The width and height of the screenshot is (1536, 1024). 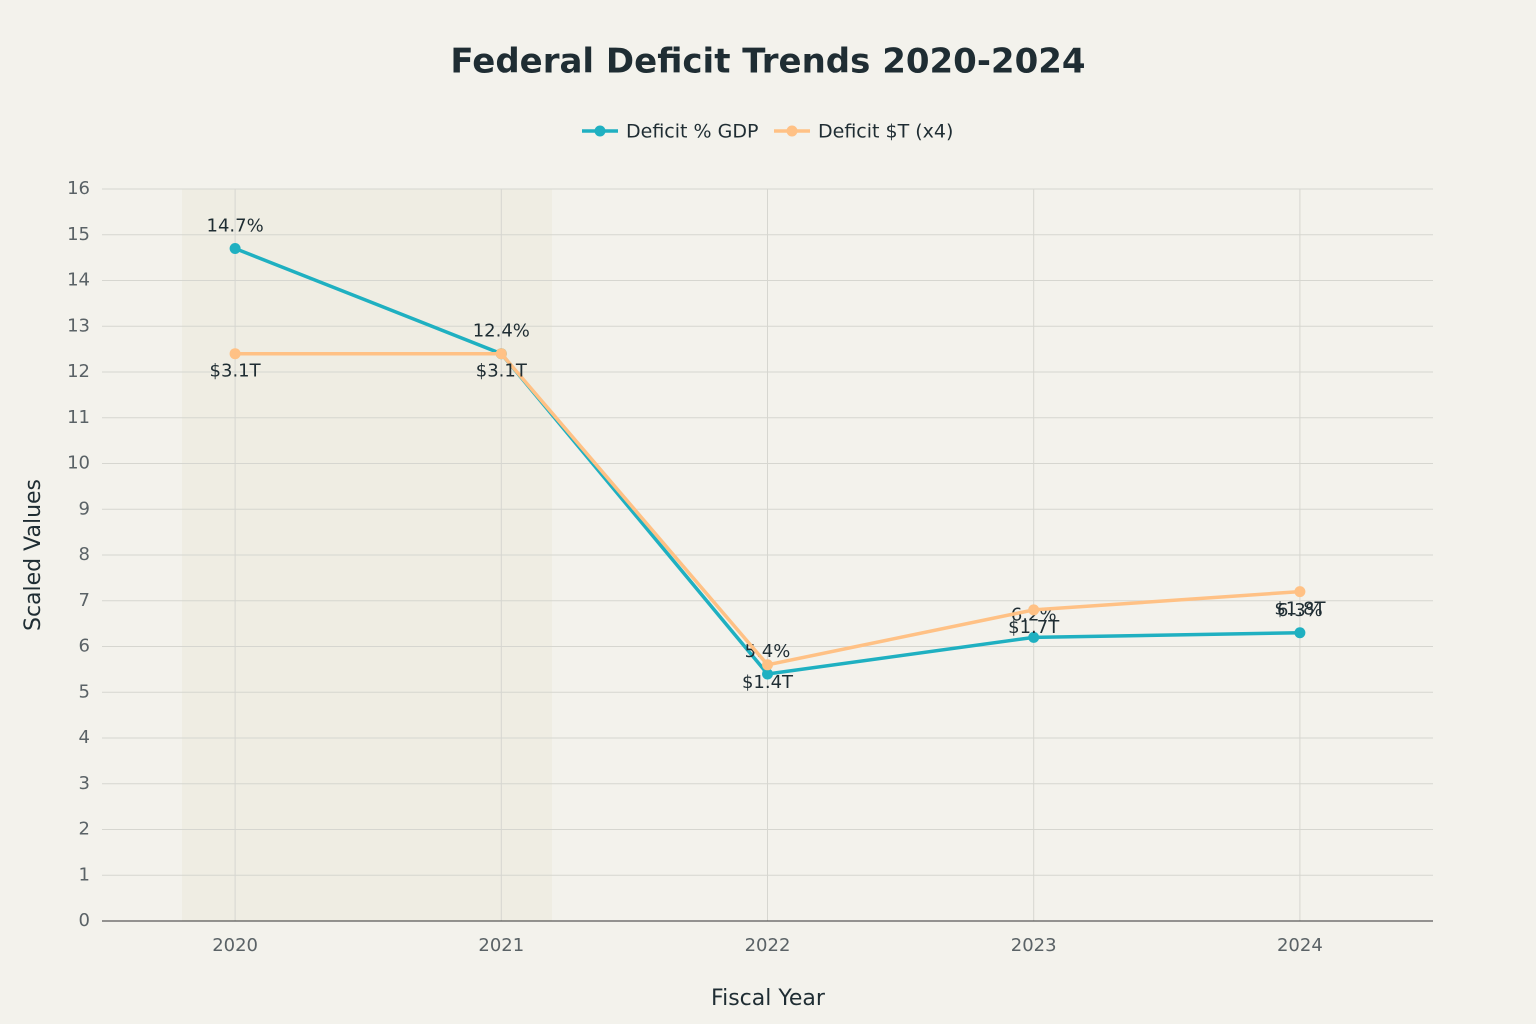 I want to click on x-tick-label: 2020, so click(x=235, y=945).